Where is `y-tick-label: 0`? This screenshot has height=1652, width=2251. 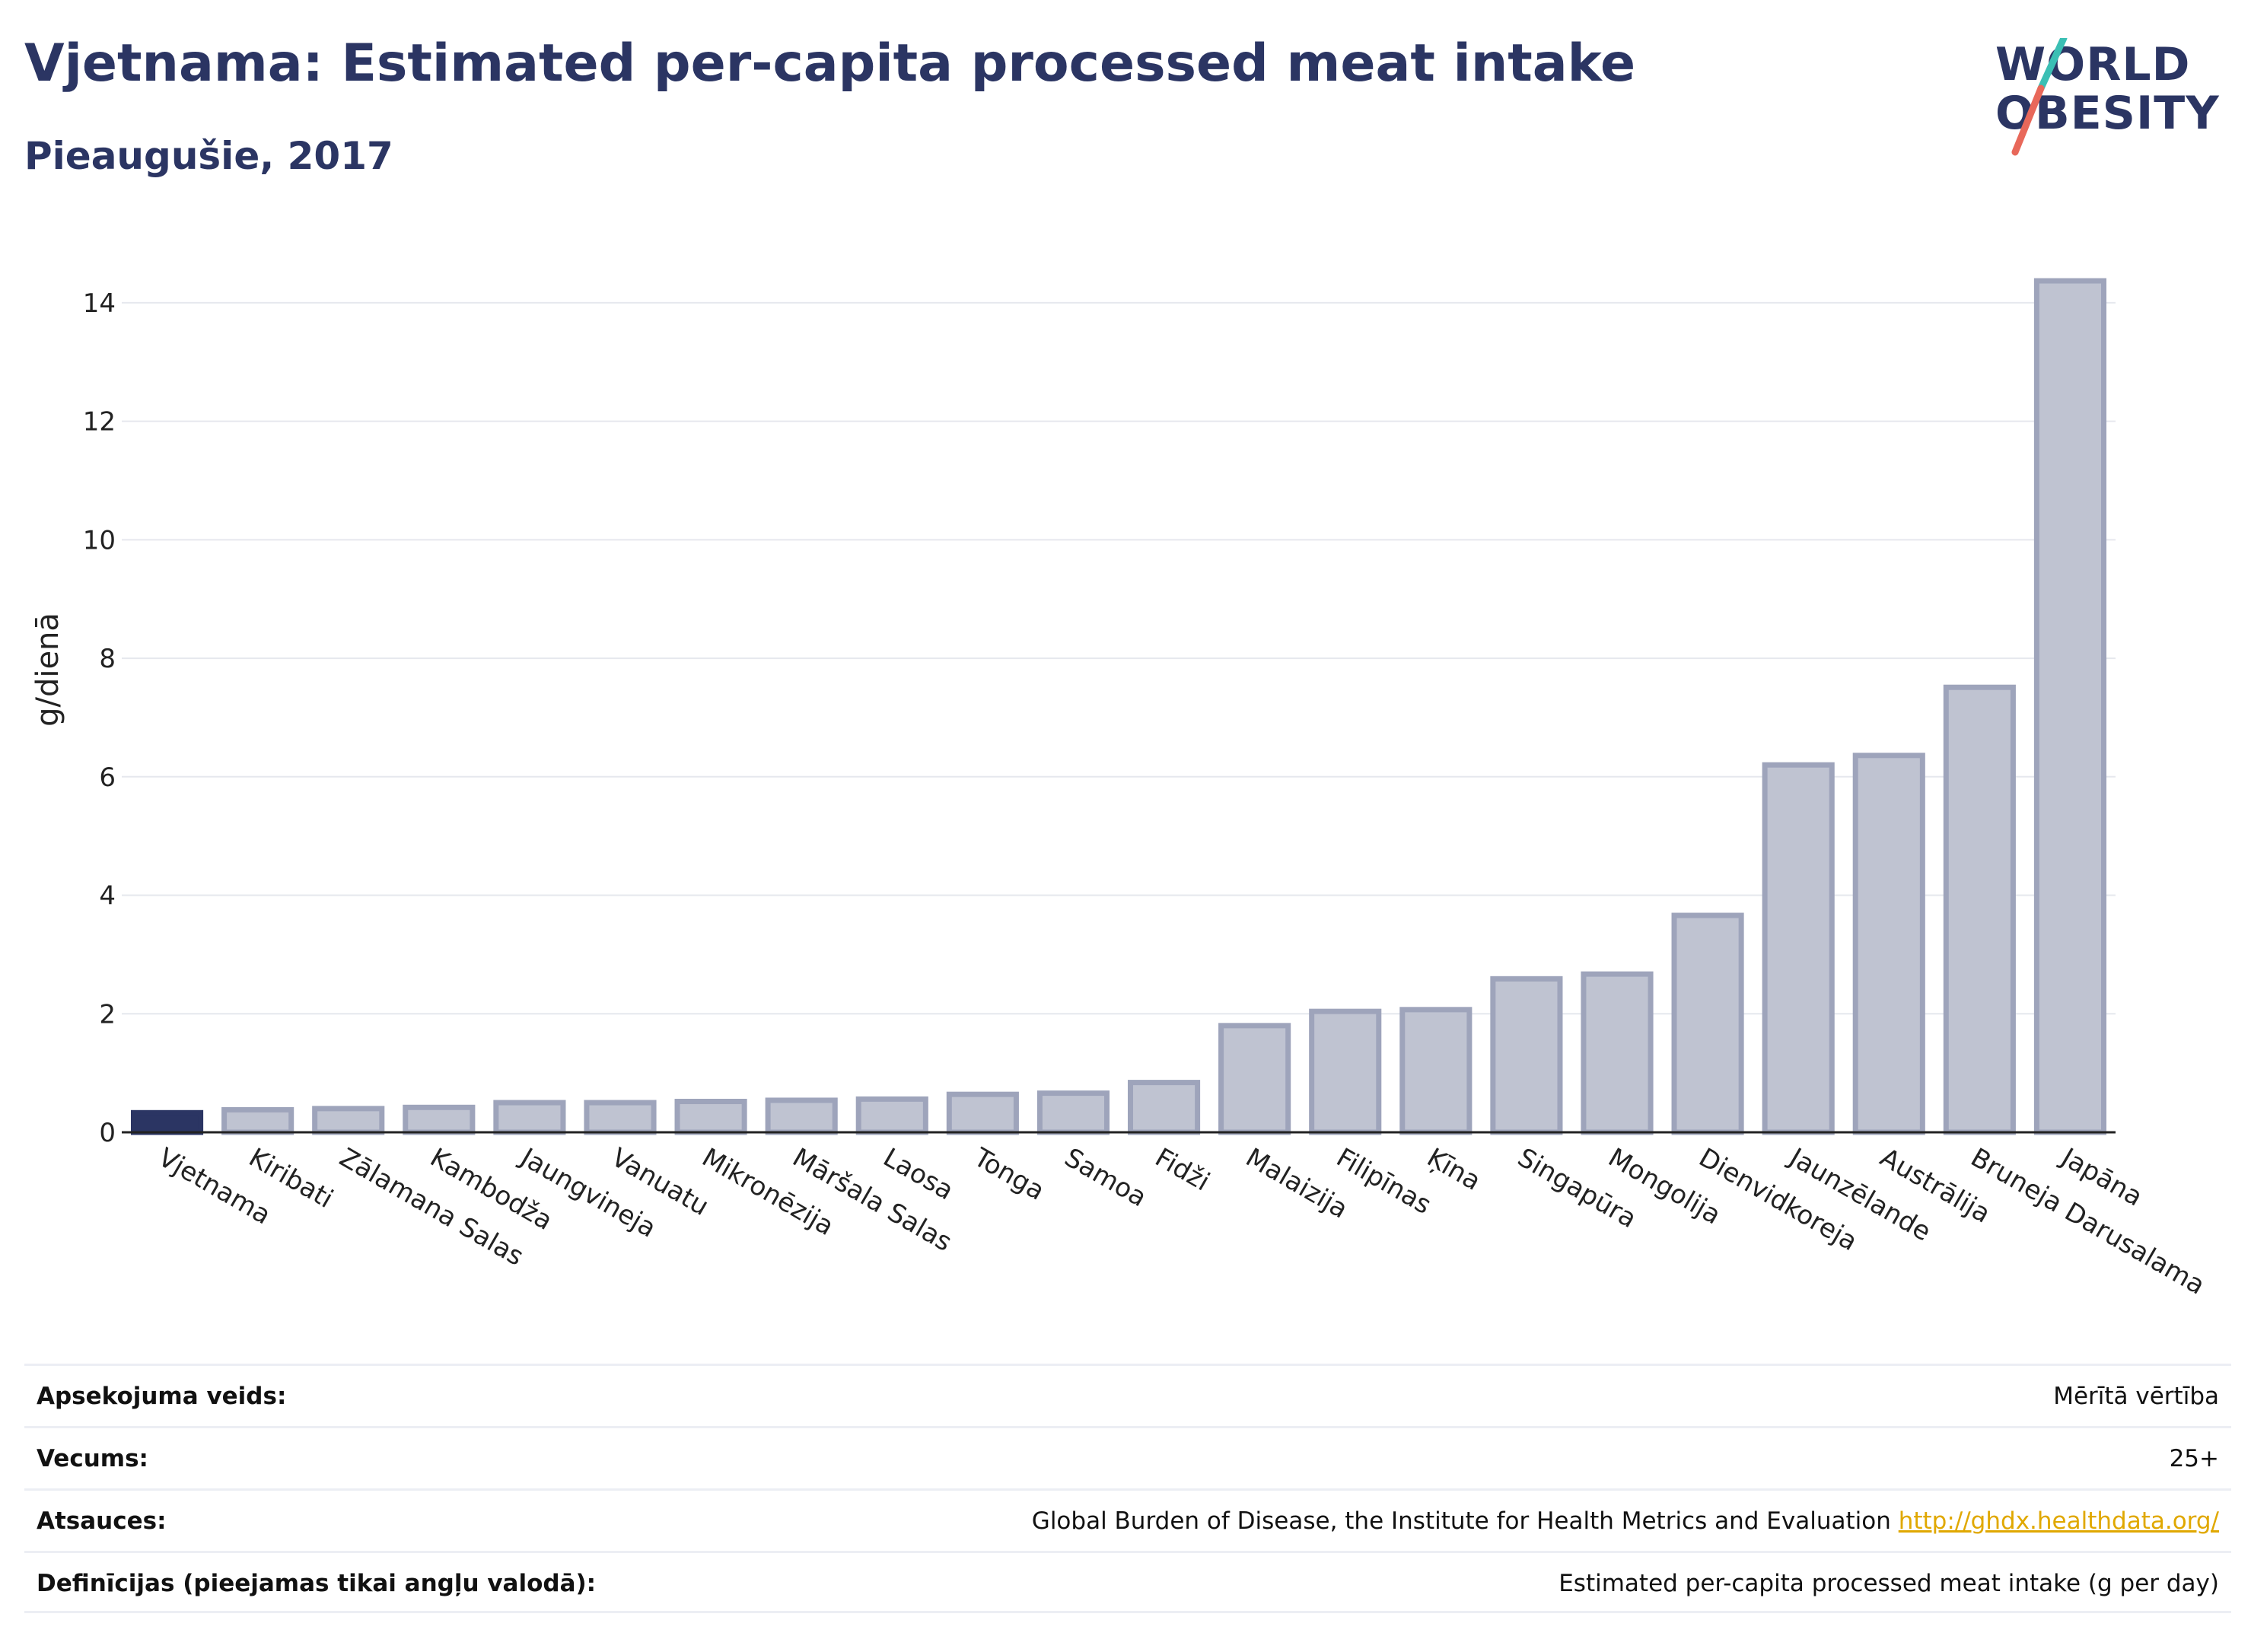
y-tick-label: 0 is located at coordinates (107, 1133).